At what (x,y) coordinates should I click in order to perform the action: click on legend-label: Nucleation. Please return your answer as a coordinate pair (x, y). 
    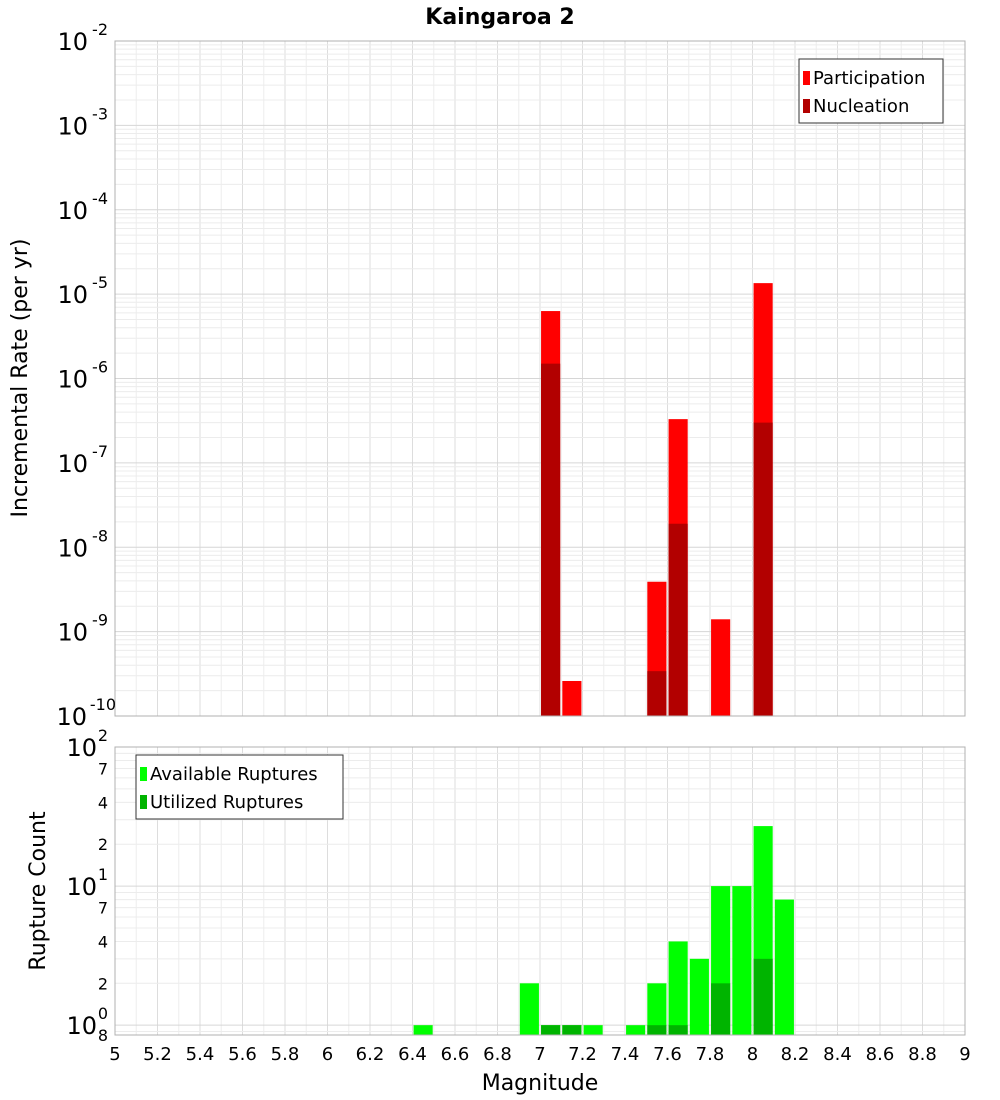
    Looking at the image, I should click on (861, 106).